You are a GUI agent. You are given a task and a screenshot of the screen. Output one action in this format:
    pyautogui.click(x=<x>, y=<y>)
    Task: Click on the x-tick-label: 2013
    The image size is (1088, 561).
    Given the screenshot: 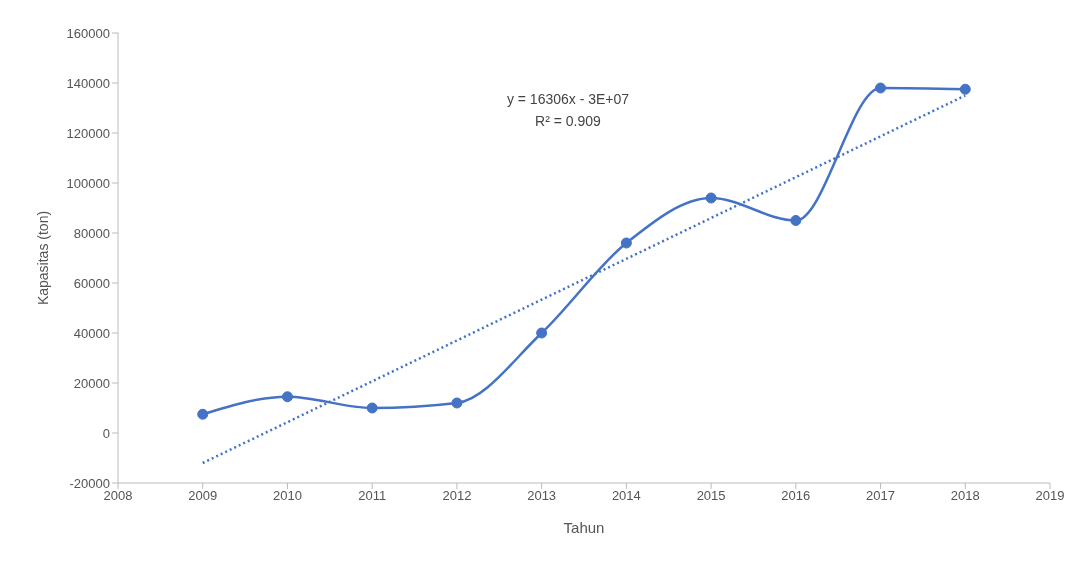 What is the action you would take?
    pyautogui.click(x=542, y=496)
    